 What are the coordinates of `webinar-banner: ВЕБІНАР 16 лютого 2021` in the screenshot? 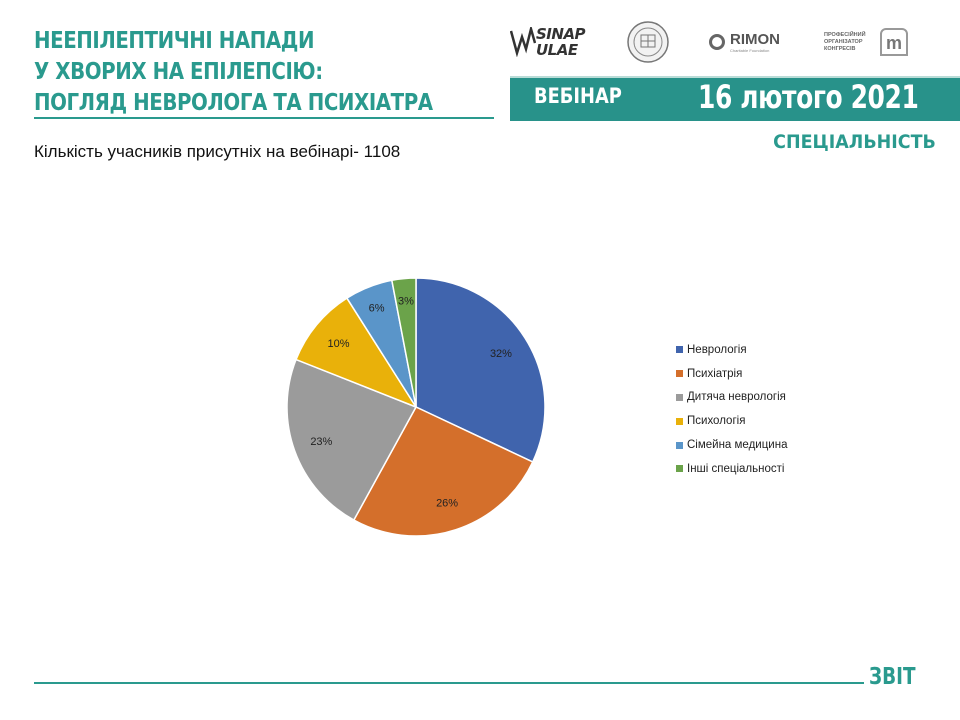 It's located at (735, 98).